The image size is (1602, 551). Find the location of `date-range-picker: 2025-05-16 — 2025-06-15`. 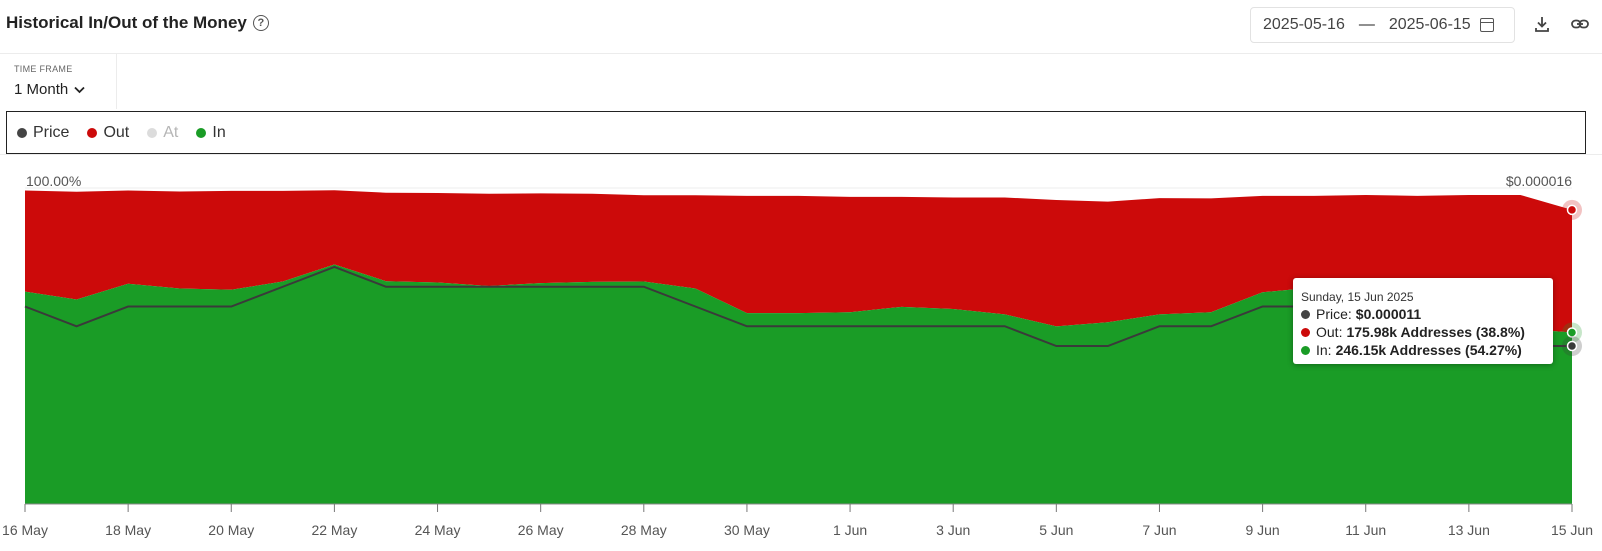

date-range-picker: 2025-05-16 — 2025-06-15 is located at coordinates (1382, 25).